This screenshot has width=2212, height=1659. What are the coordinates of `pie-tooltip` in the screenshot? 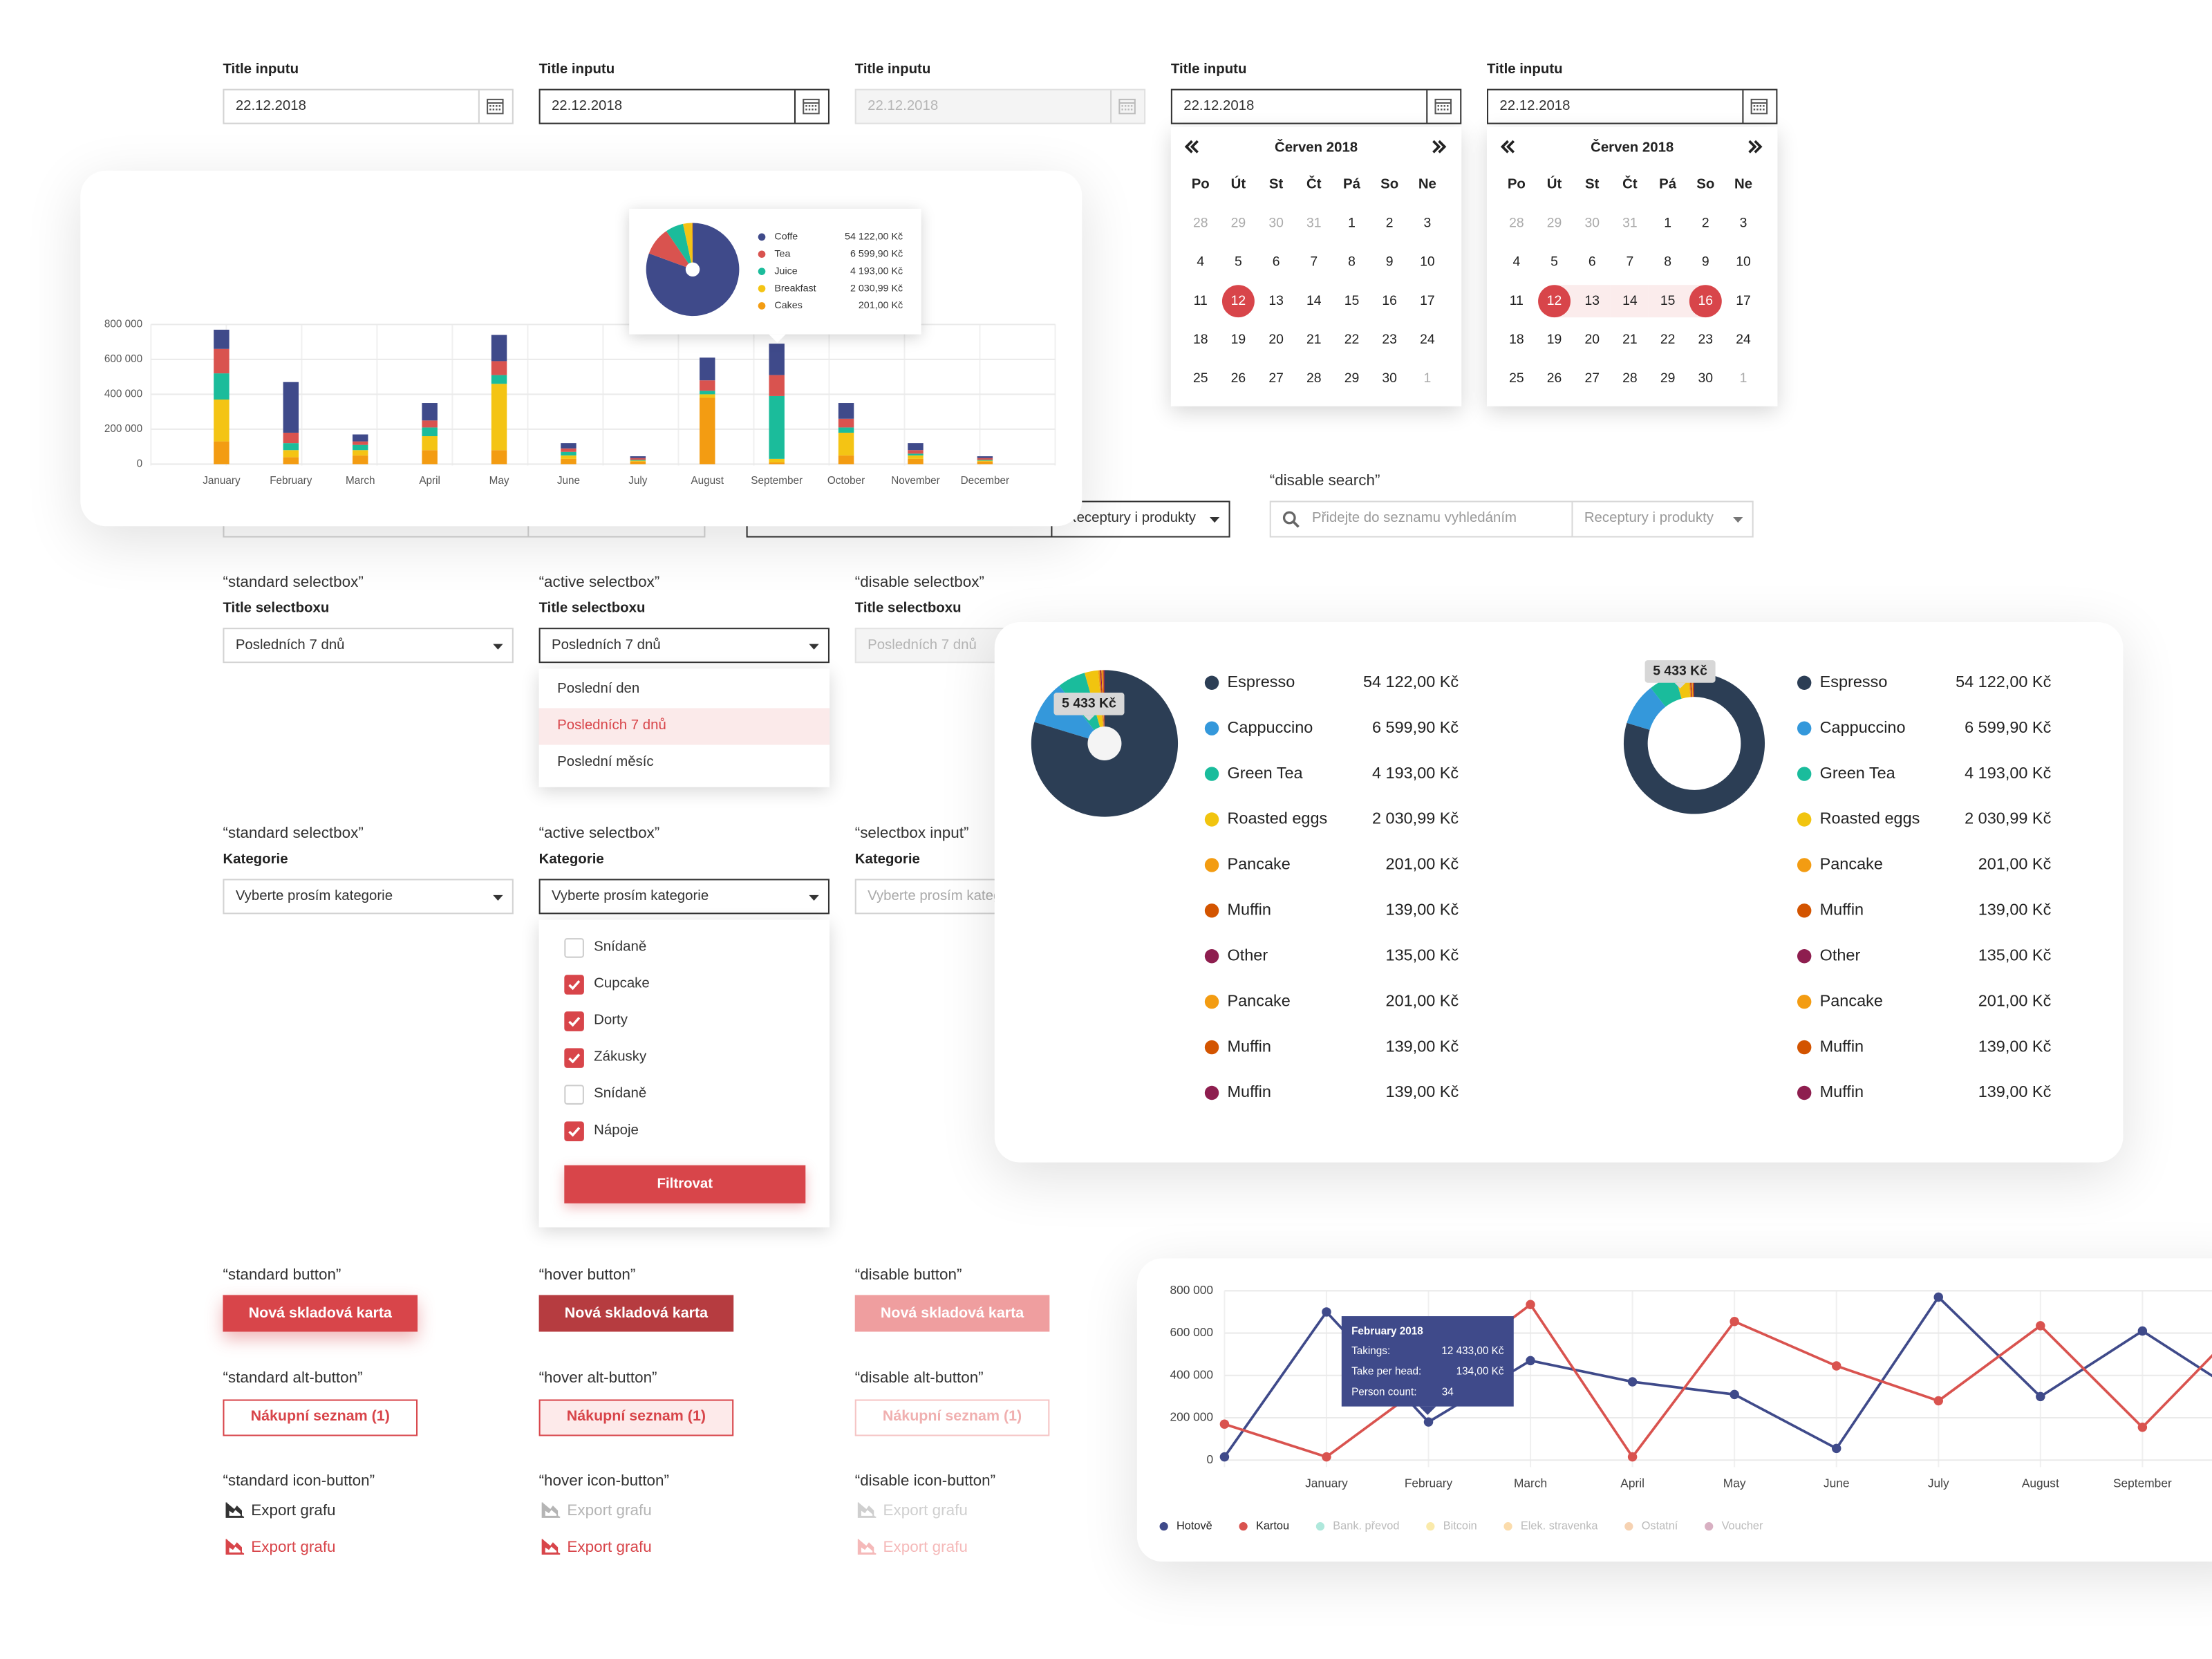 It's located at (1680, 671).